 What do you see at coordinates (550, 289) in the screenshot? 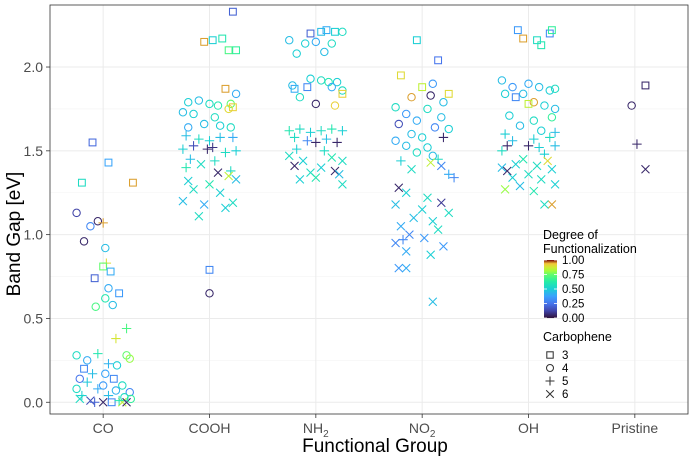
I see `colorbar` at bounding box center [550, 289].